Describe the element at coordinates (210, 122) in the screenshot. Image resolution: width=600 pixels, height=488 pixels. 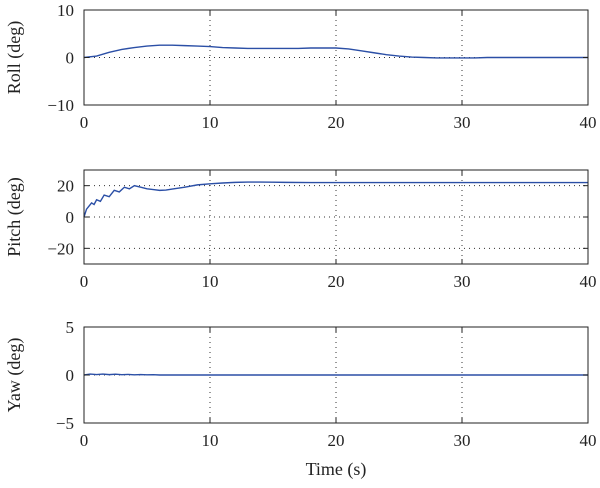
I see `roll-x-tick-label: 10` at that location.